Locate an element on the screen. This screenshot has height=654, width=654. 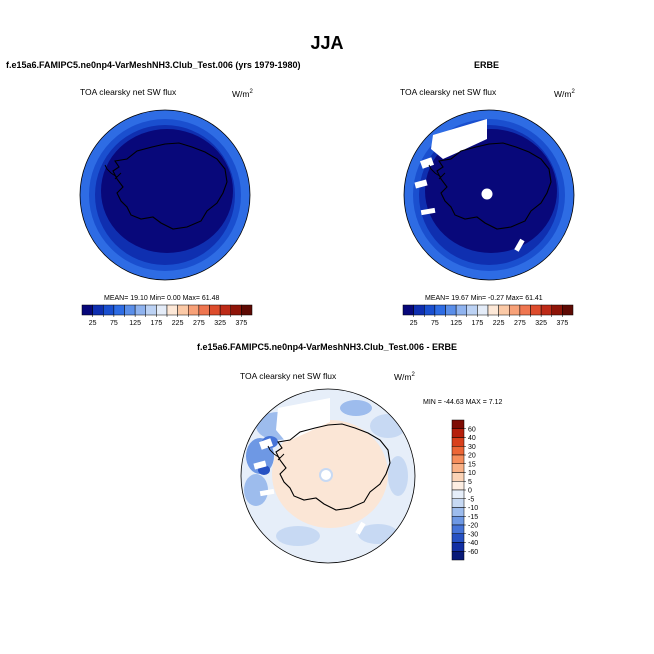
model-colorbar-label: 75 is located at coordinates (114, 323).